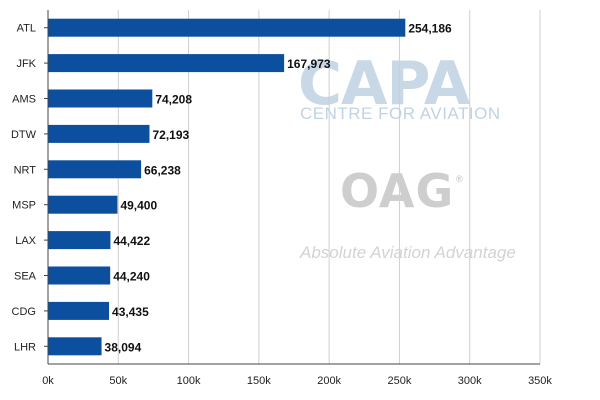 The image size is (600, 400). Describe the element at coordinates (26, 29) in the screenshot. I see `category-label: ATL` at that location.